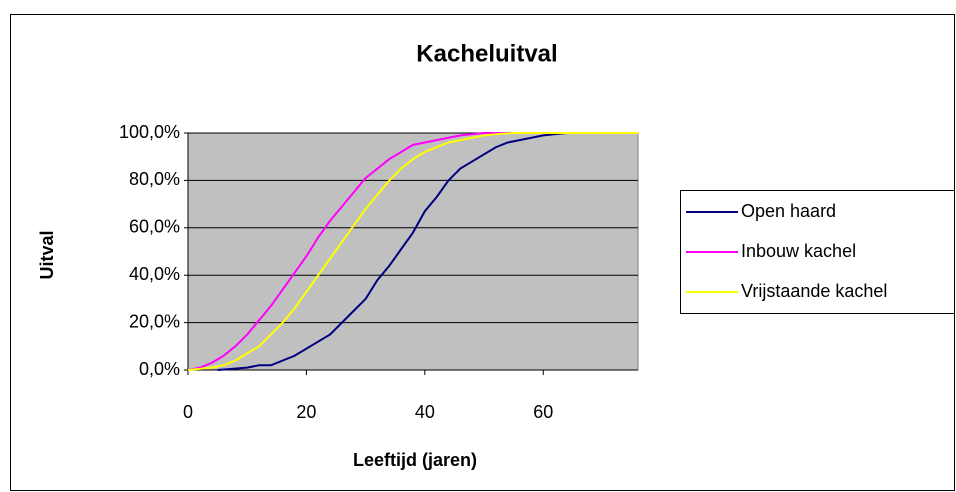 This screenshot has width=956, height=492. What do you see at coordinates (798, 251) in the screenshot?
I see `legend-label: Inbouw kachel` at bounding box center [798, 251].